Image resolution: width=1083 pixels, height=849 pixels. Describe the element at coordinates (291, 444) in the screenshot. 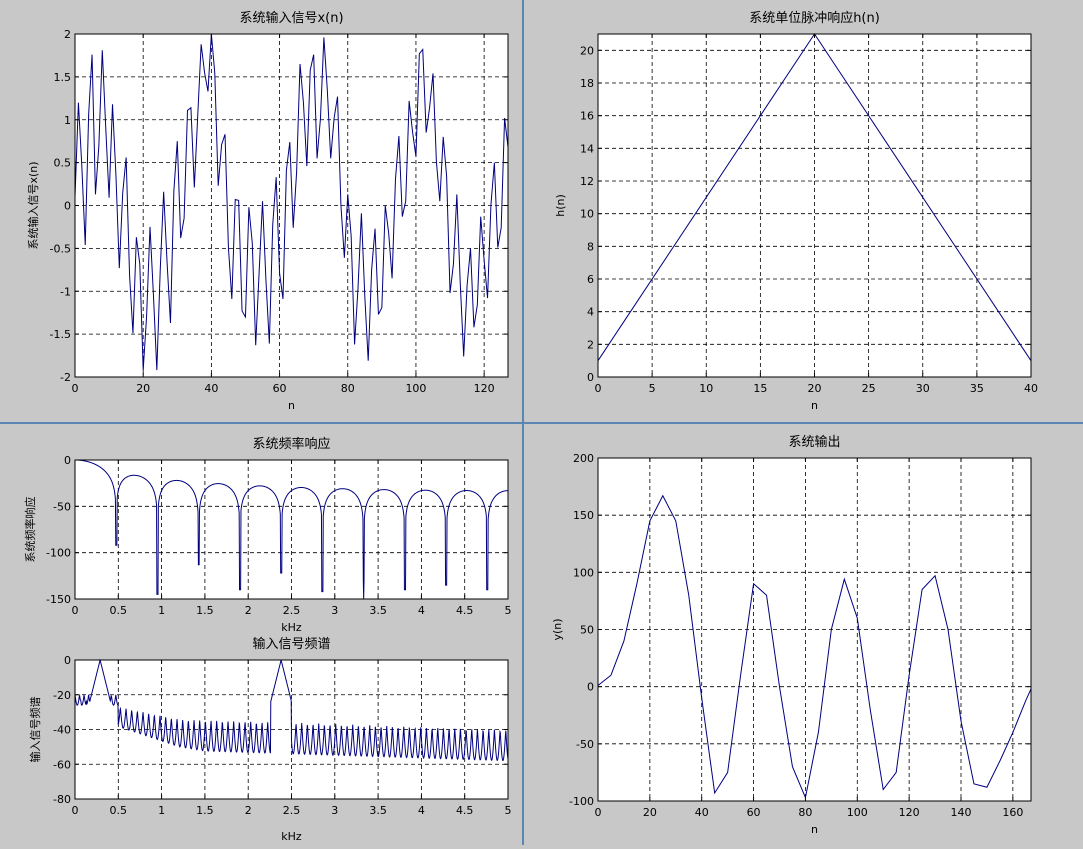

I see `freqresp-title: 系统频率响应` at that location.